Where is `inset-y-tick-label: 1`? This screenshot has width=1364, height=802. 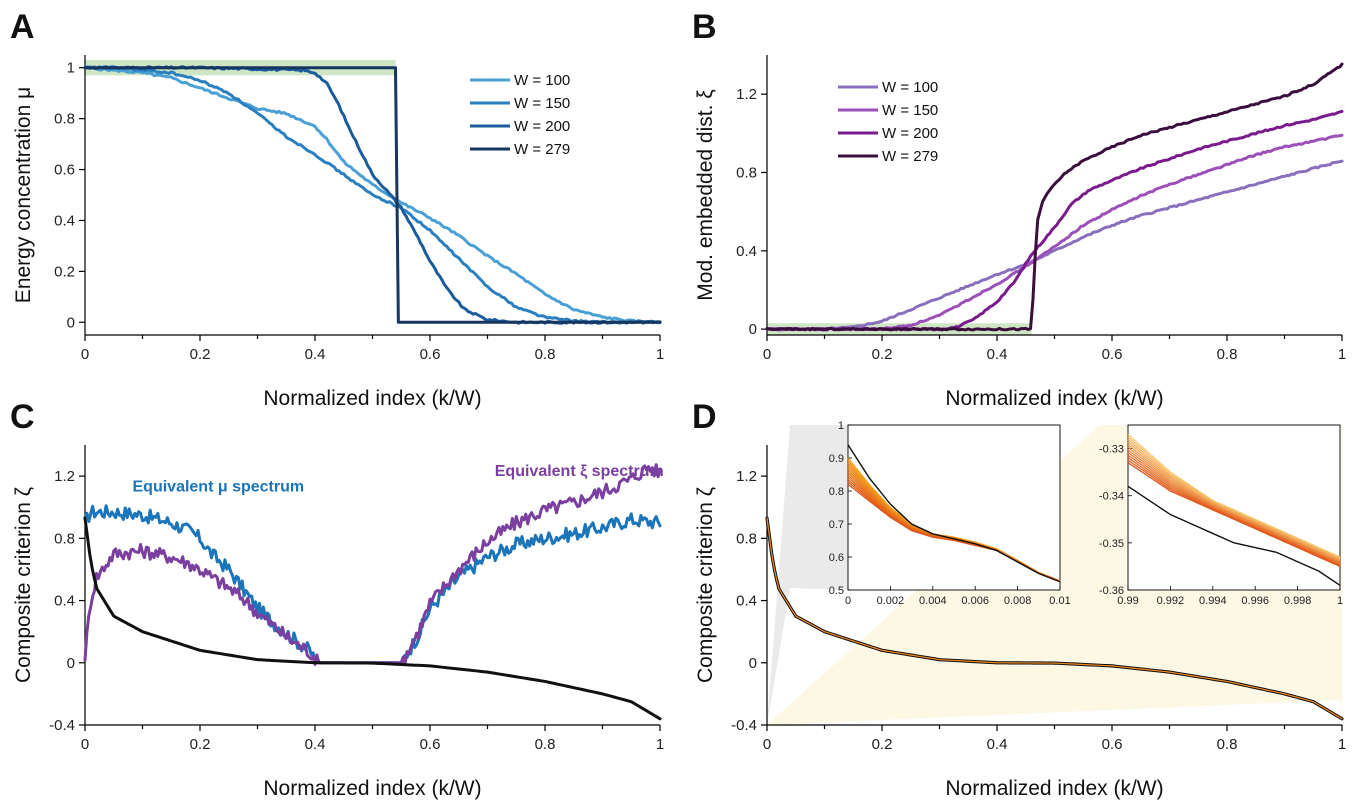 inset-y-tick-label: 1 is located at coordinates (841, 426).